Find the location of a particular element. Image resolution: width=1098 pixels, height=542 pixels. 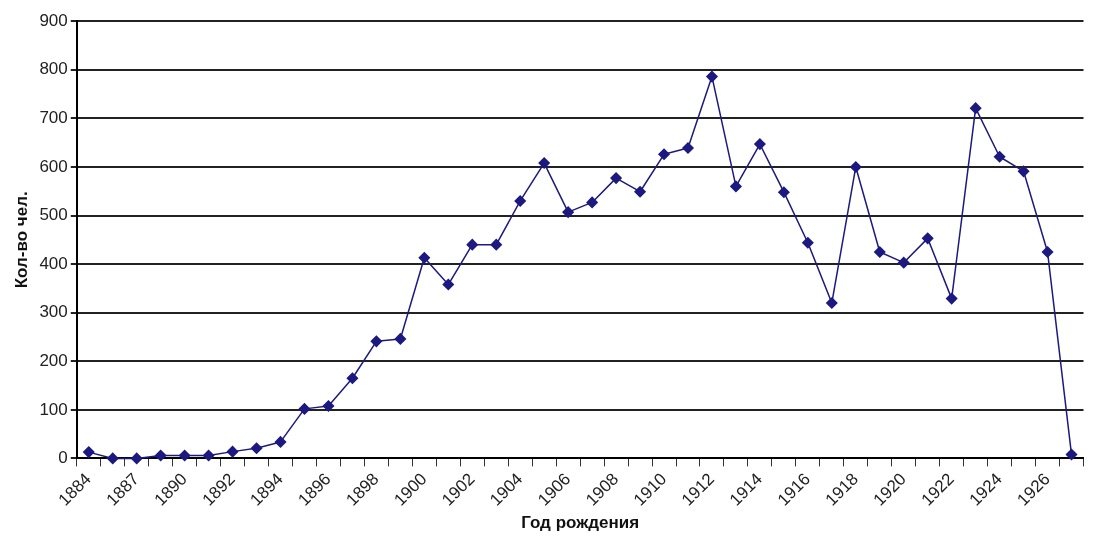

y-tick-label: 100 is located at coordinates (53, 409).